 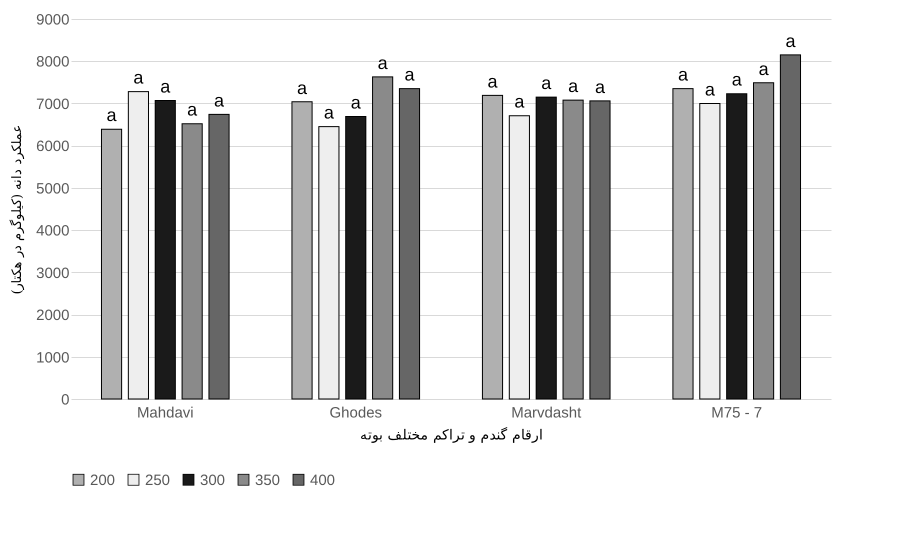 I want to click on x-axis-title: ارقام گندم و تراکم مختلف بوته, so click(x=452, y=435).